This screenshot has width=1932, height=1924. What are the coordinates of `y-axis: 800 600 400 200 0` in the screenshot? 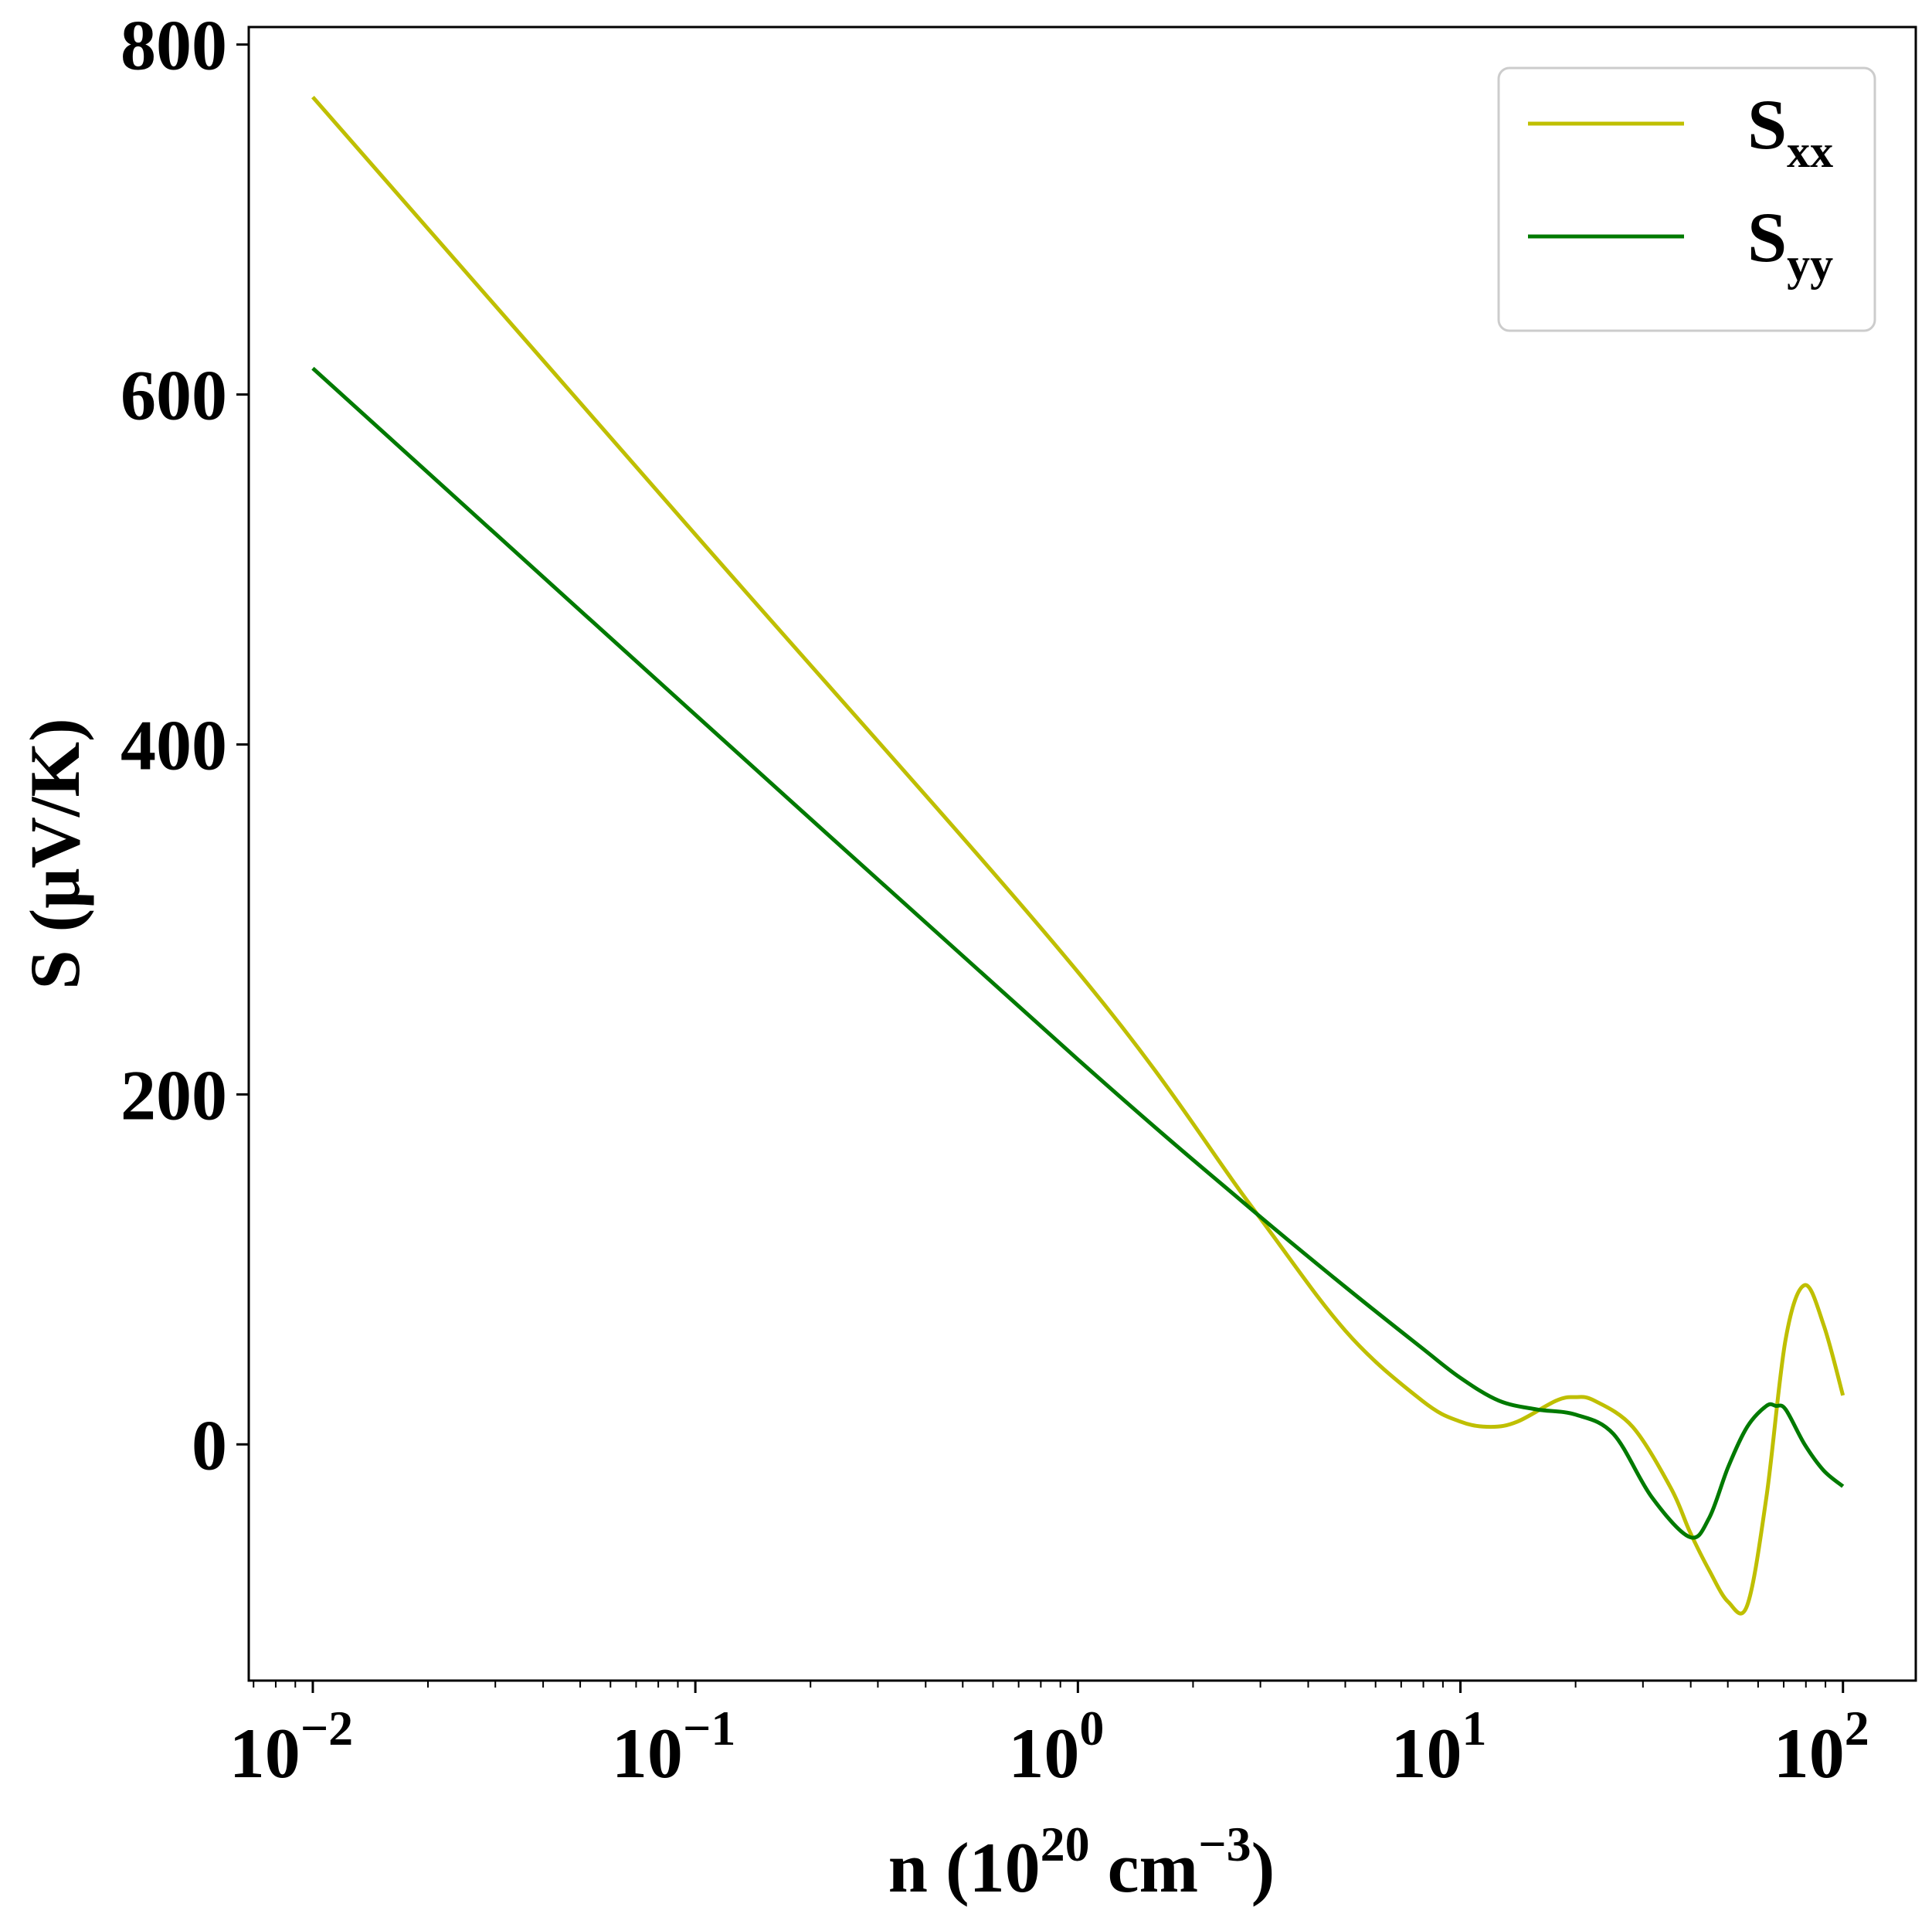 It's located at (185, 745).